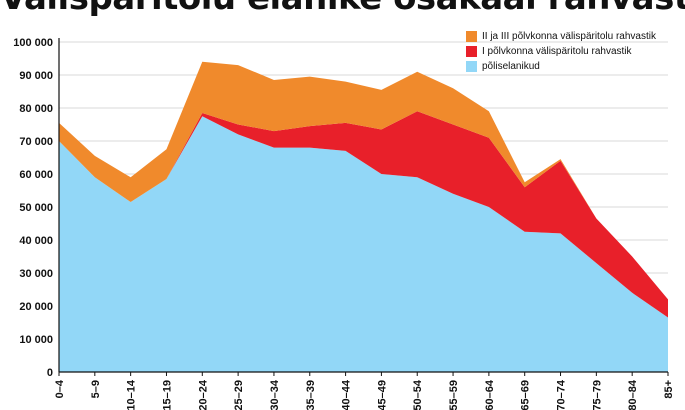 This screenshot has width=685, height=410. What do you see at coordinates (562, 394) in the screenshot?
I see `x-tick-label: 70–74` at bounding box center [562, 394].